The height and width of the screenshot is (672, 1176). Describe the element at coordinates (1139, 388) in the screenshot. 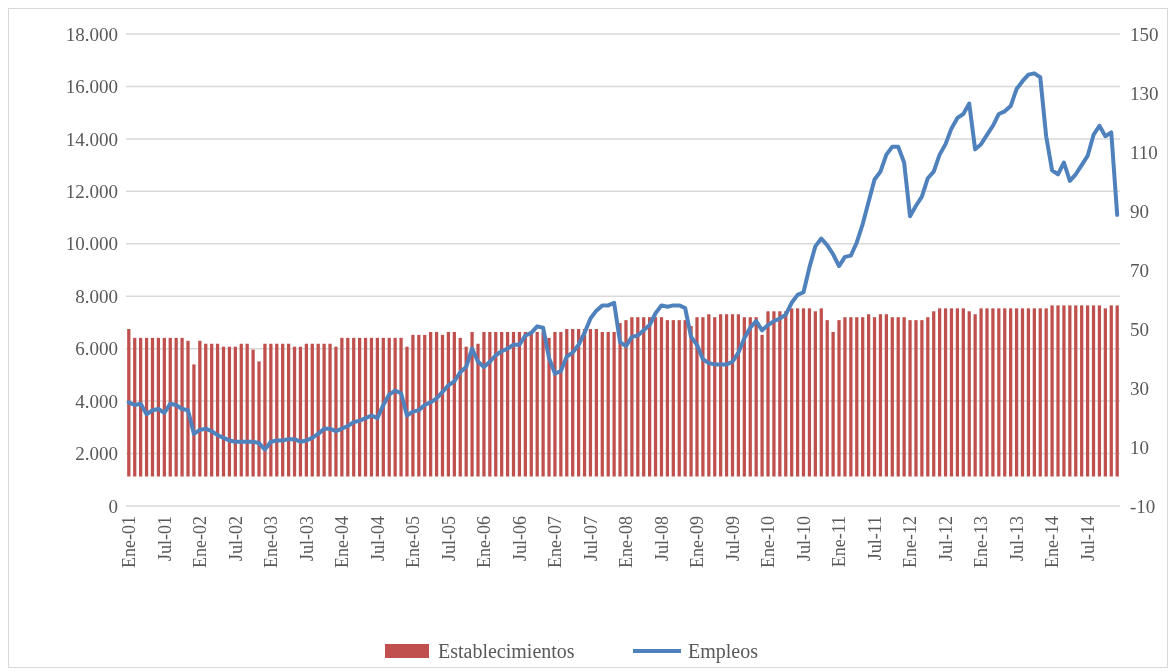

I see `y2-tick-label: 30` at that location.